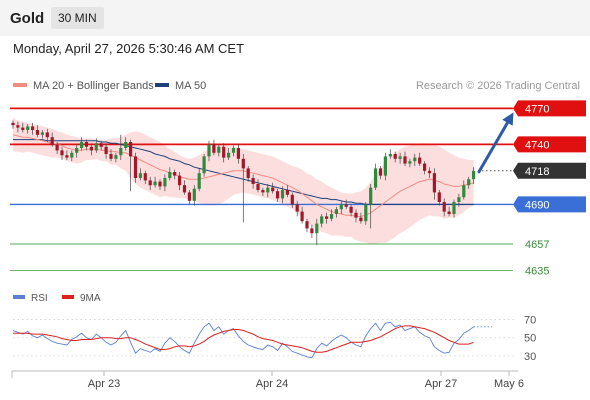  Describe the element at coordinates (537, 145) in the screenshot. I see `level-label-4740: 4740` at that location.